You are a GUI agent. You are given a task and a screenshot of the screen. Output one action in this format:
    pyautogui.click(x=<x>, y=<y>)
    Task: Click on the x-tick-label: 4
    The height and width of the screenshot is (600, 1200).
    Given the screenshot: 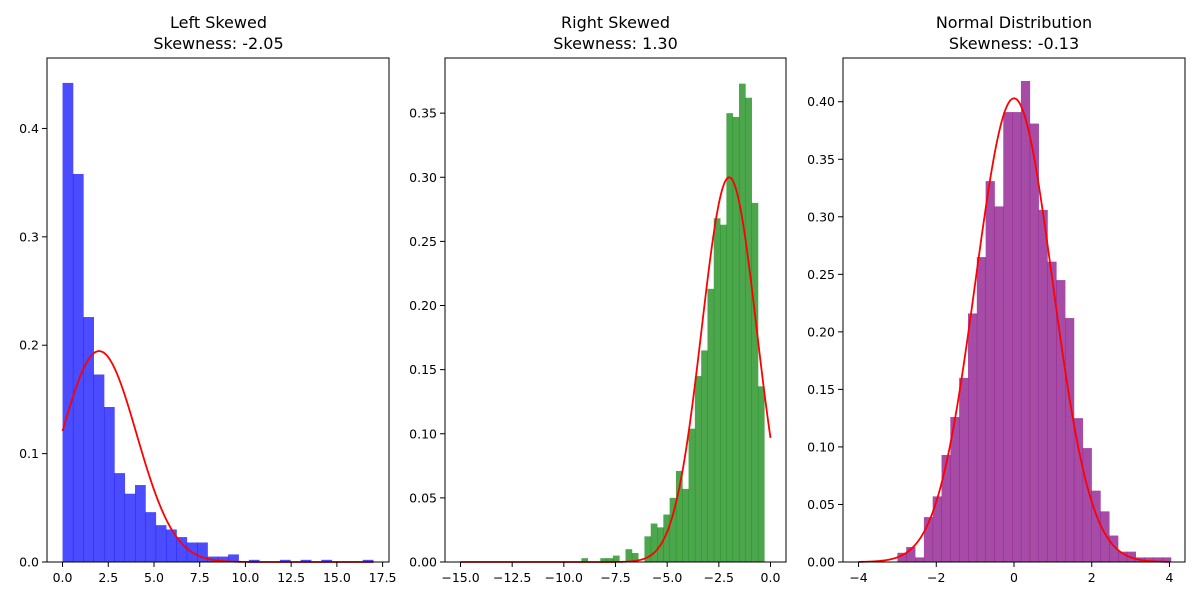 What is the action you would take?
    pyautogui.click(x=1169, y=577)
    